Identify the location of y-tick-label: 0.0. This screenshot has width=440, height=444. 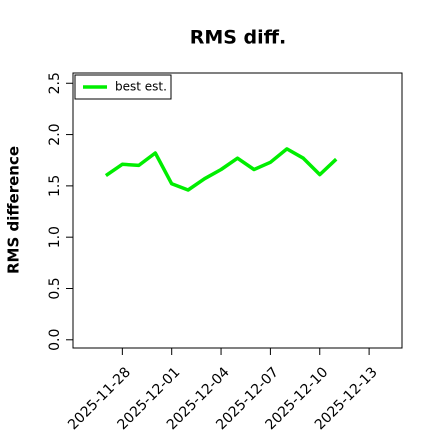
(55, 340).